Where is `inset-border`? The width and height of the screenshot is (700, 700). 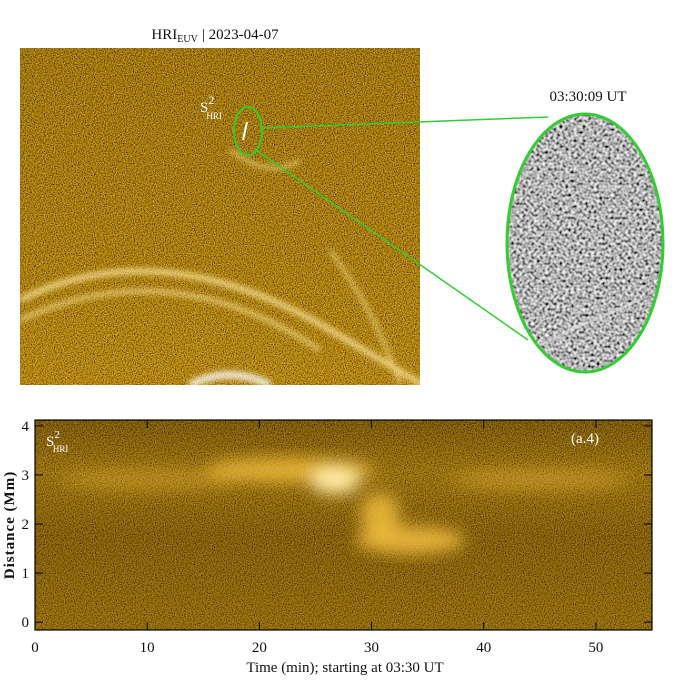 inset-border is located at coordinates (585, 243).